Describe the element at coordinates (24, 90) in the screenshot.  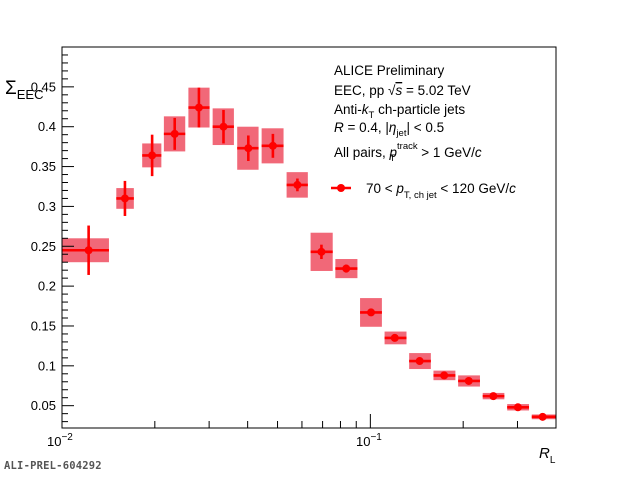
I see `y-axis-title: ΣEEC` at that location.